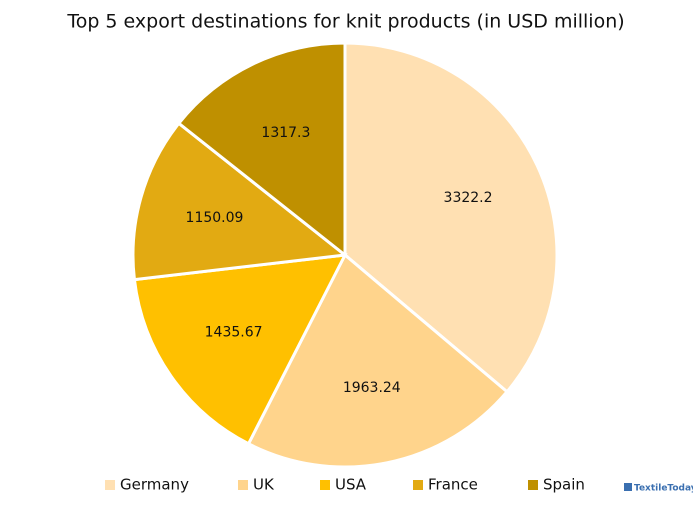 The height and width of the screenshot is (506, 693). What do you see at coordinates (285, 133) in the screenshot?
I see `data-label: 1317.3` at bounding box center [285, 133].